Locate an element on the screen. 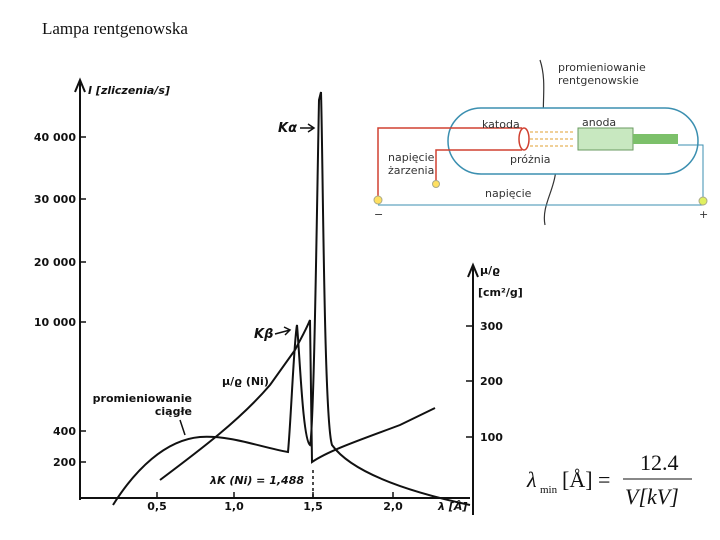 Image resolution: width=720 pixels, height=540 pixels. y2-tick-label: 100 is located at coordinates (491, 437).